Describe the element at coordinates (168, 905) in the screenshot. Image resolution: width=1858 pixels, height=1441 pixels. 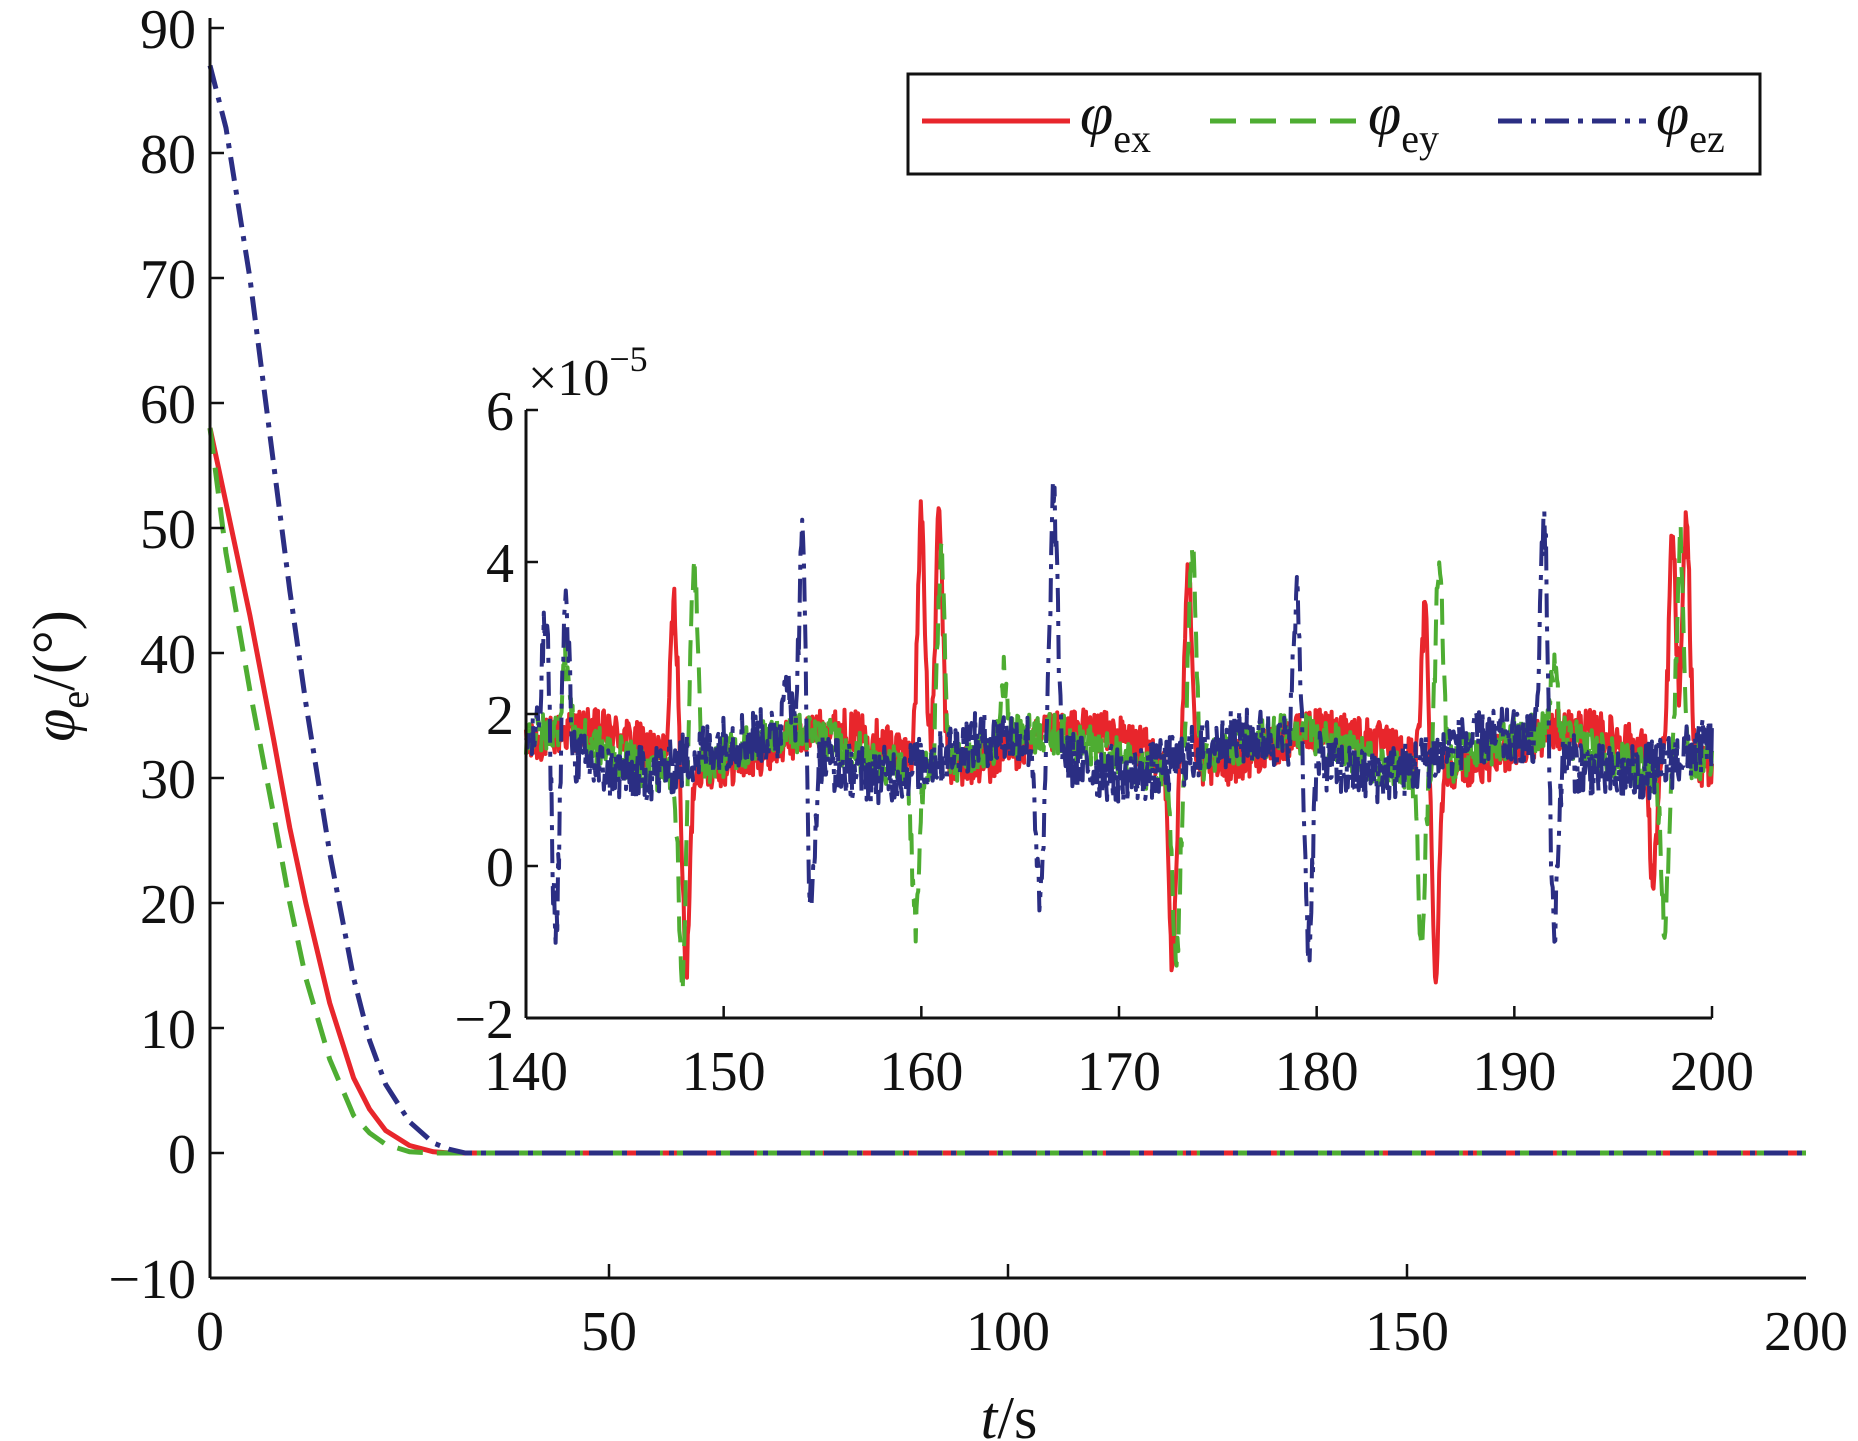
I see `main-y-tick-label: 20` at that location.